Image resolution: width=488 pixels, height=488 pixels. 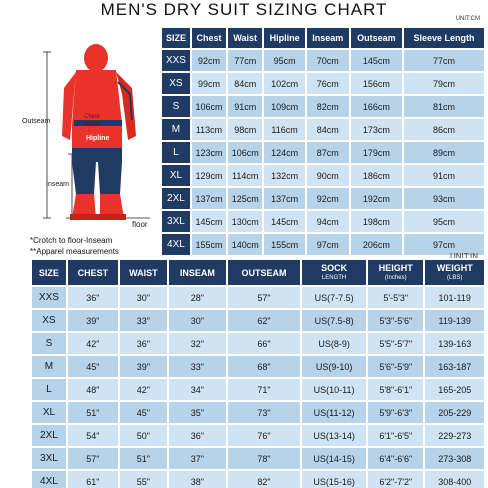 What do you see at coordinates (197, 272) in the screenshot?
I see `inch-col-header: INSEAM` at bounding box center [197, 272].